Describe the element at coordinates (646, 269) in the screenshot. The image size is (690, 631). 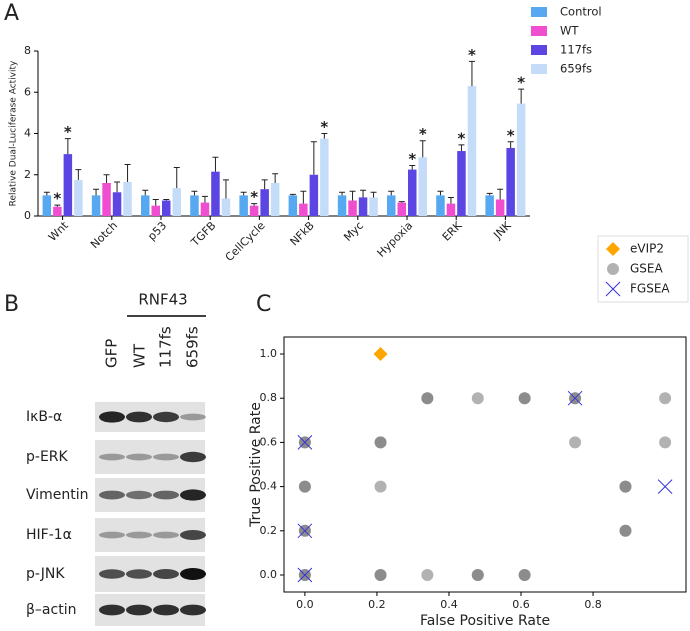
I see `legend-label: GSEA` at that location.